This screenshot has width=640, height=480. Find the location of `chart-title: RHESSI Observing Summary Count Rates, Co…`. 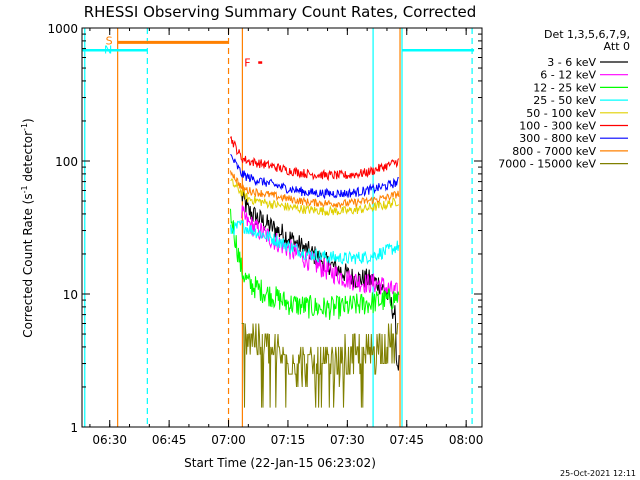

chart-title: RHESSI Observing Summary Count Rates, Co… is located at coordinates (280, 12).